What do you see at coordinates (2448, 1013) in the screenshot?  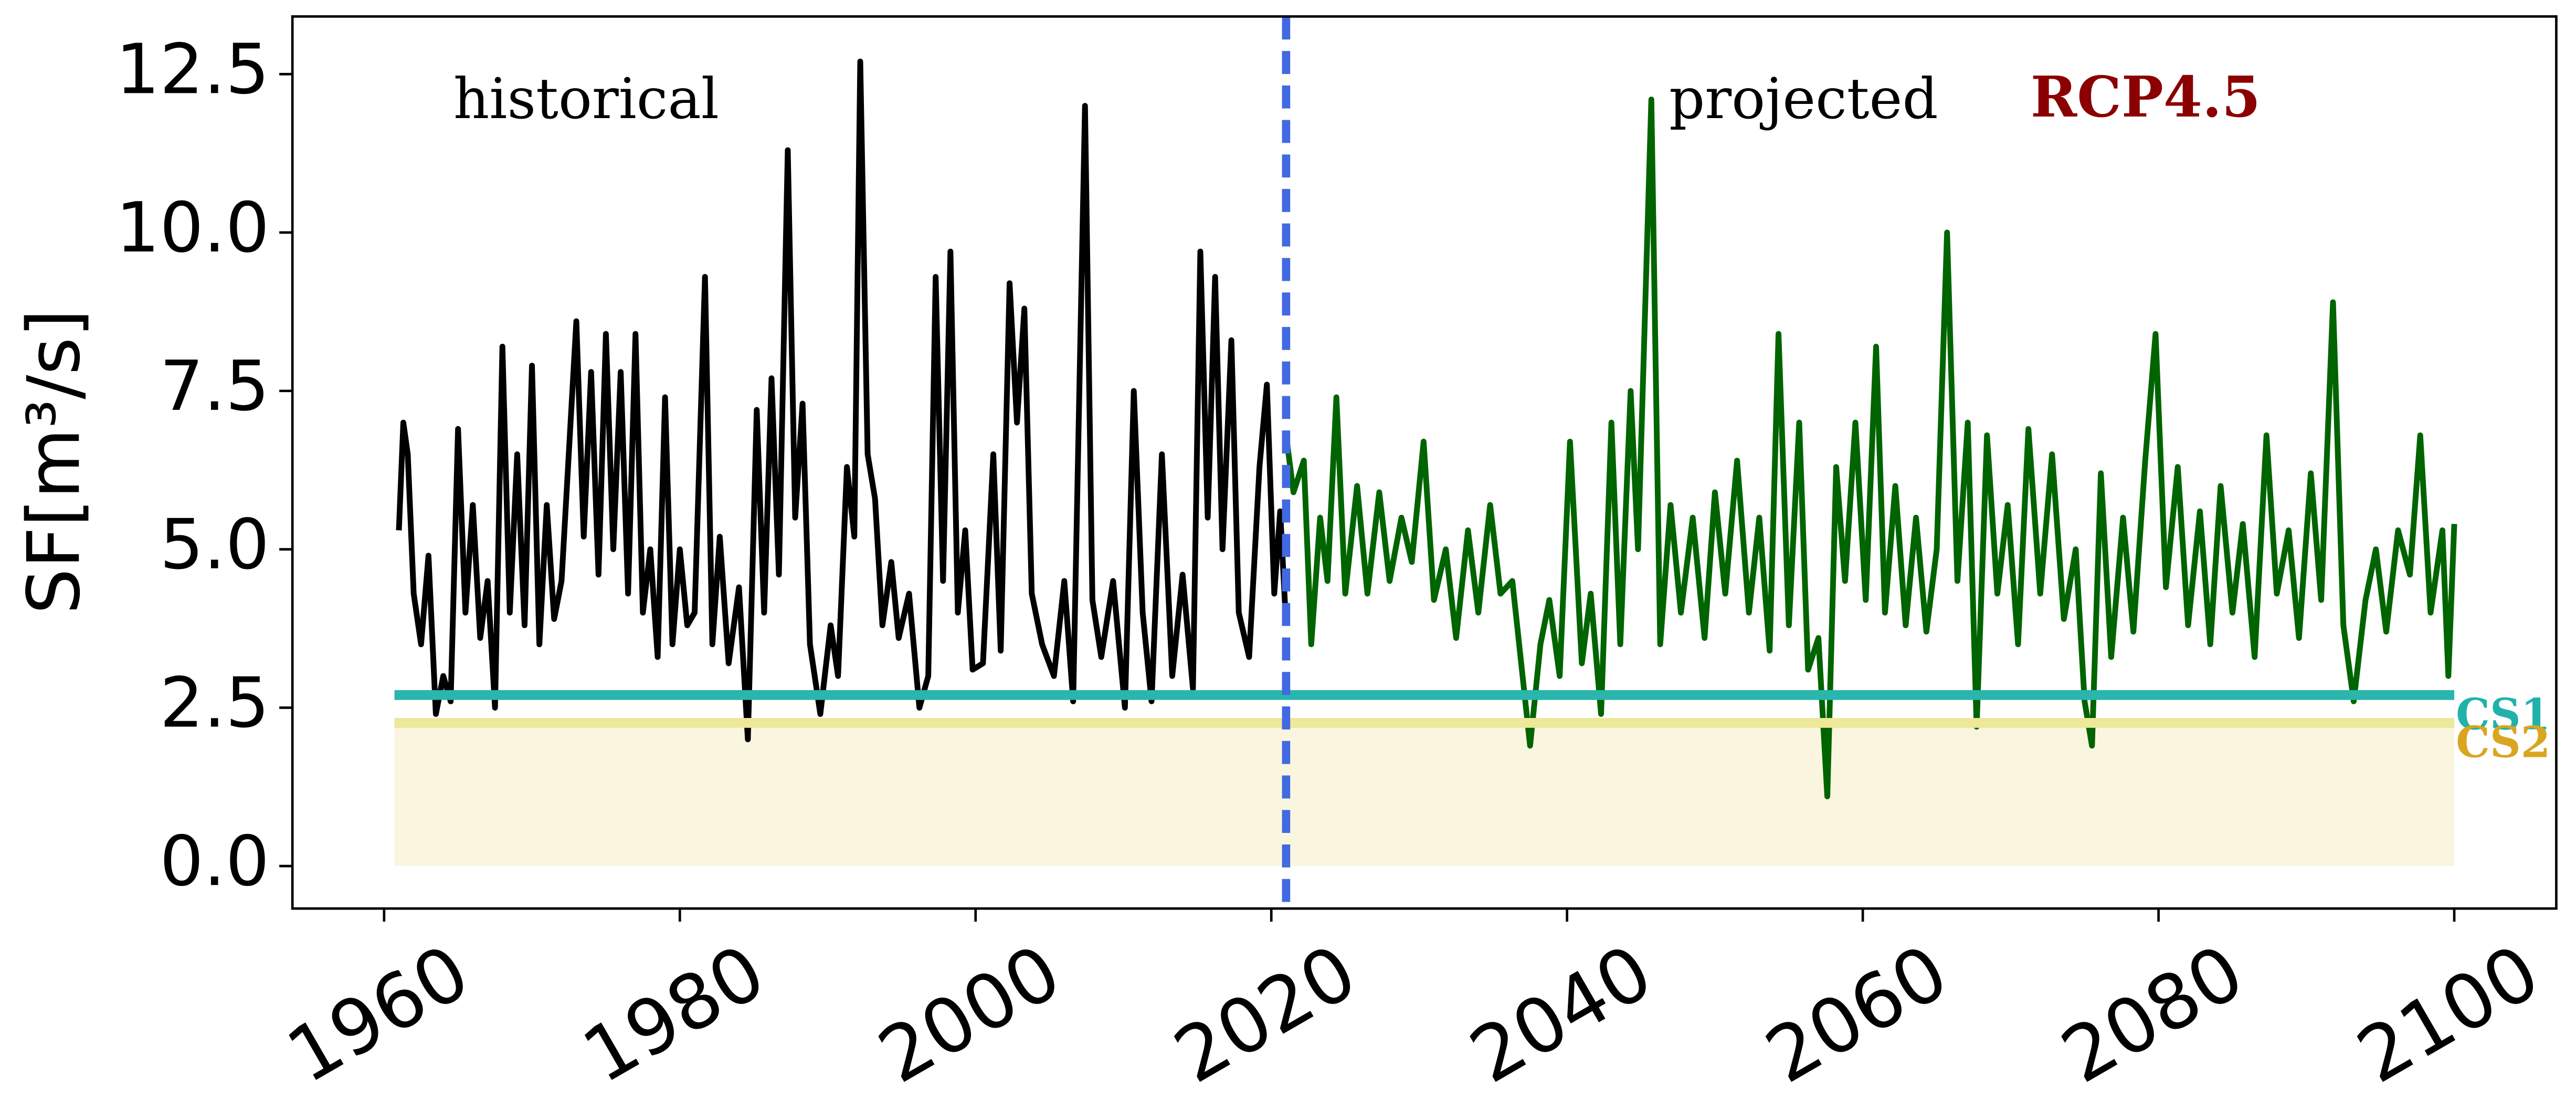 I see `x-tick-label: 2100` at bounding box center [2448, 1013].